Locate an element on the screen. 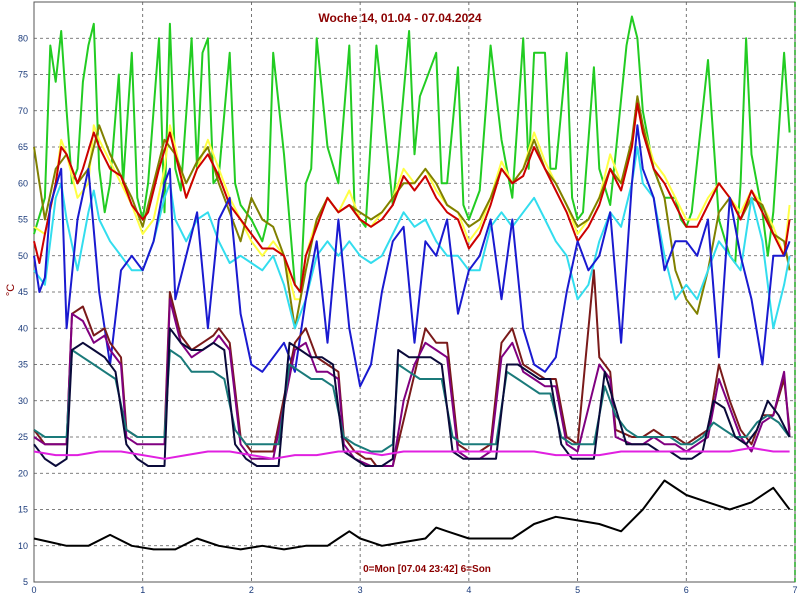 The image size is (800, 605). y-tick-label: 10 is located at coordinates (23, 546).